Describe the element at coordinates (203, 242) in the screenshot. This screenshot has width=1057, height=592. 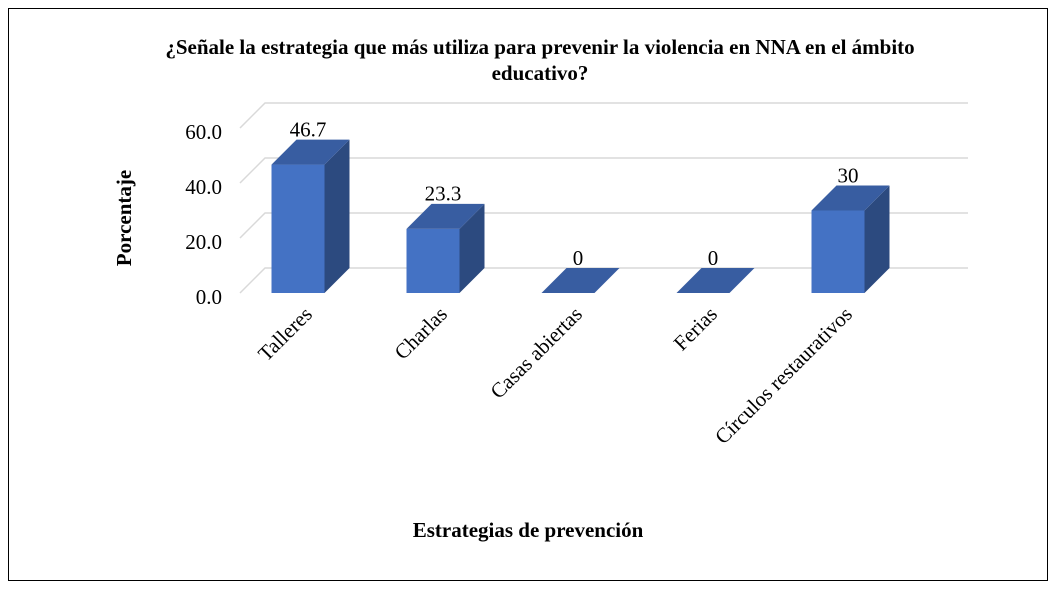
I see `y-tick-label: 20.0` at that location.